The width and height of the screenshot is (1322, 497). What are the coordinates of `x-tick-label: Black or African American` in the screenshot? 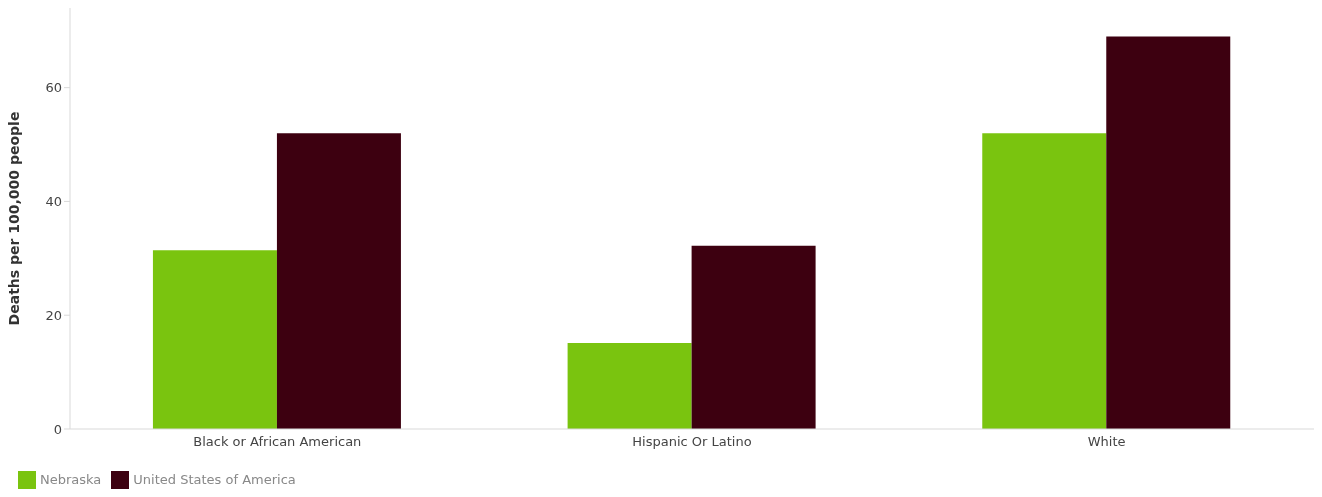 It's located at (277, 442).